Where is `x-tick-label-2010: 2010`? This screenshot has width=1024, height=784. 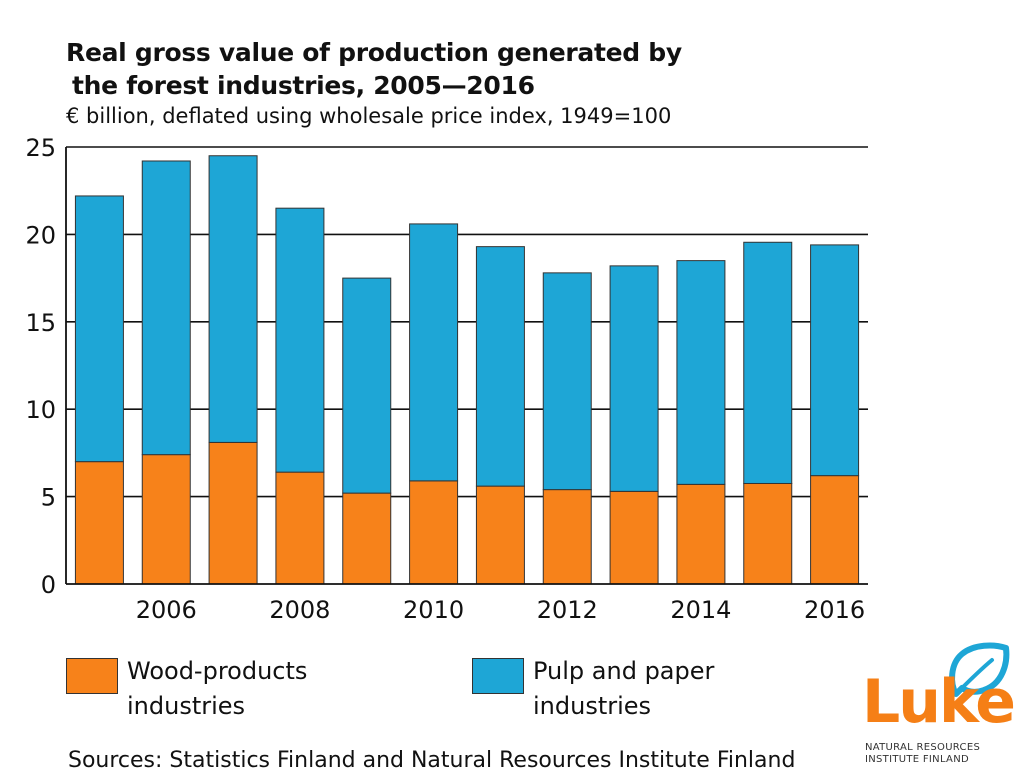
x-tick-label-2010: 2010 is located at coordinates (433, 610).